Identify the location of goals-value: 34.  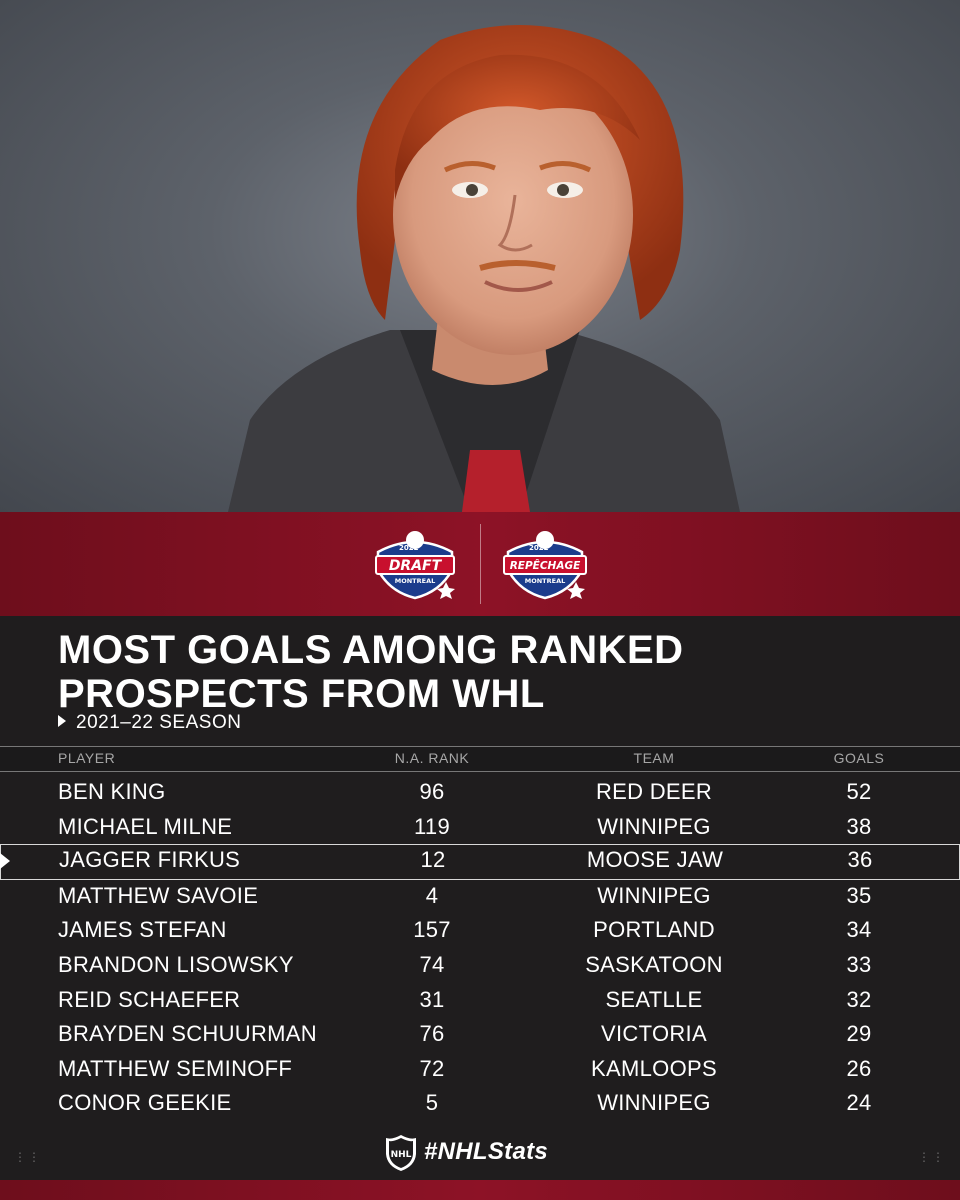
(859, 930).